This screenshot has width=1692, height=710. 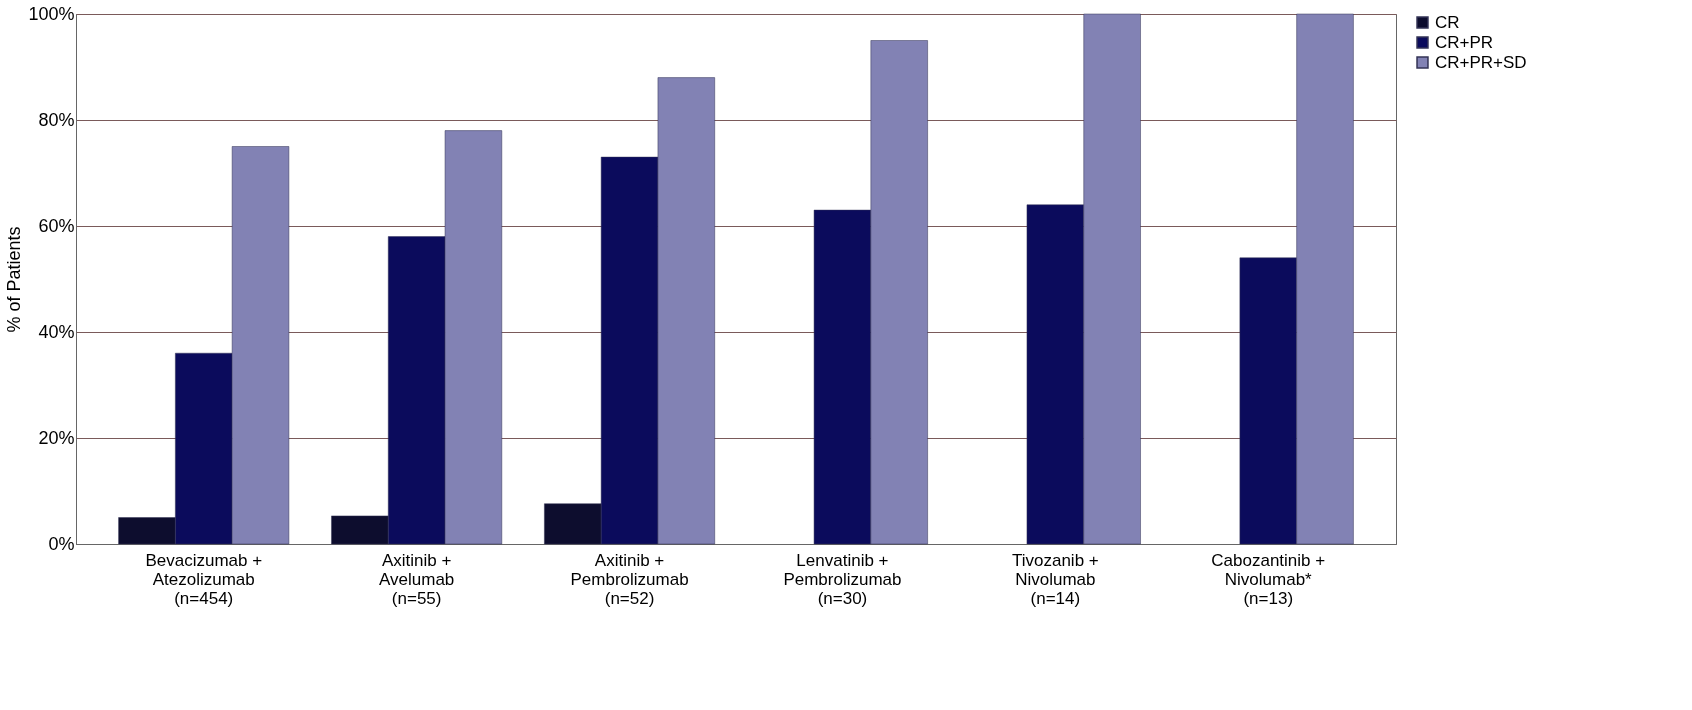 What do you see at coordinates (1481, 62) in the screenshot?
I see `legend-label: CR+PR+SD` at bounding box center [1481, 62].